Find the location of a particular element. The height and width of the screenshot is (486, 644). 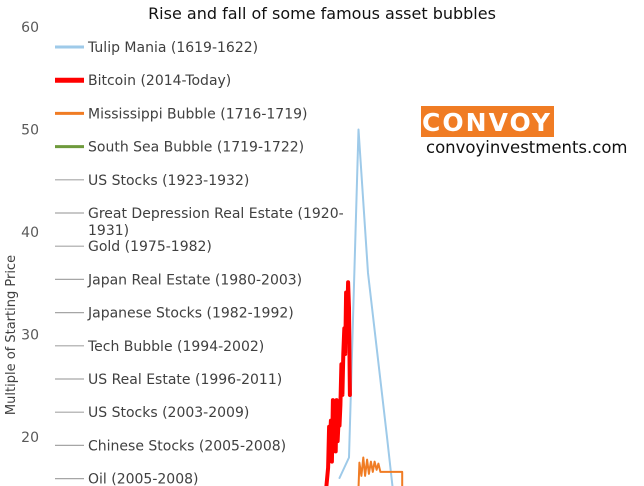

legend-label: South Sea Bubble (1719-1722) is located at coordinates (196, 148).